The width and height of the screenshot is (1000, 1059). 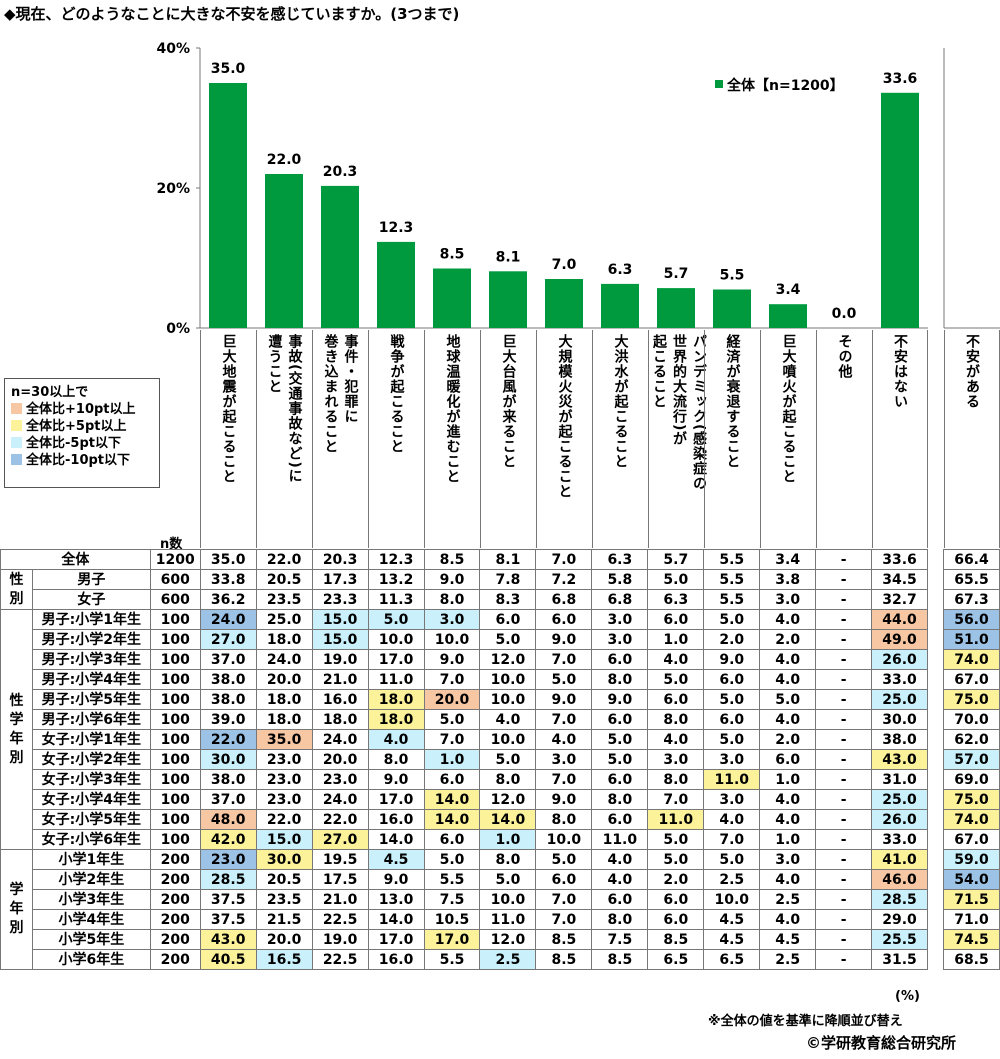 What do you see at coordinates (452, 899) in the screenshot?
I see `value-cell: 7.5` at bounding box center [452, 899].